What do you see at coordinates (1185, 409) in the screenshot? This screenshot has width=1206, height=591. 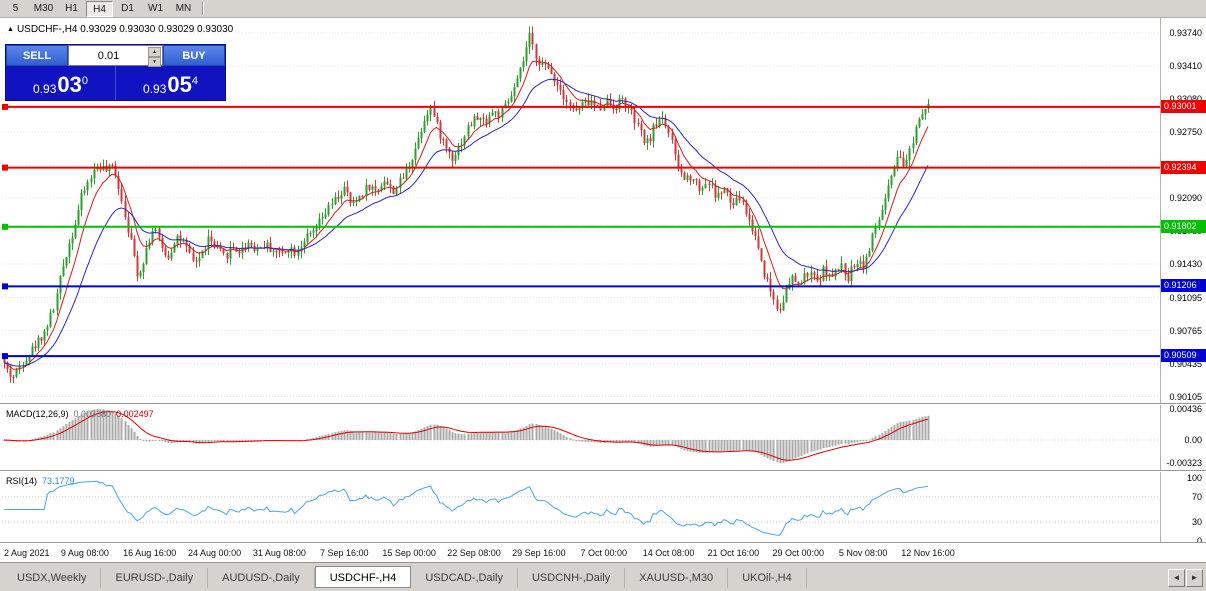 I see `macd-axis-label: 0.00436` at bounding box center [1185, 409].